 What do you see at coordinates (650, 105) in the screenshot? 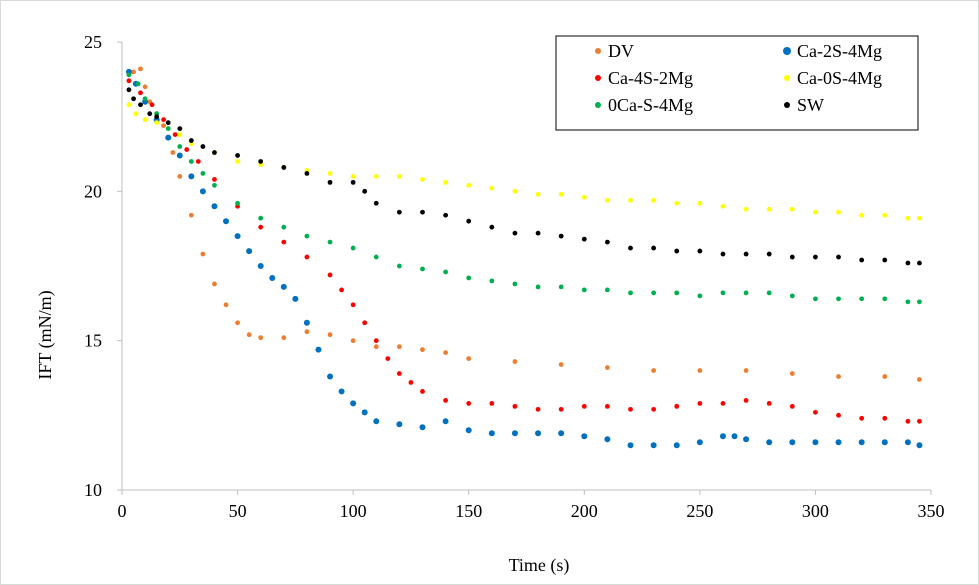
I see `legend-label: 0Ca-S-4Mg` at bounding box center [650, 105].